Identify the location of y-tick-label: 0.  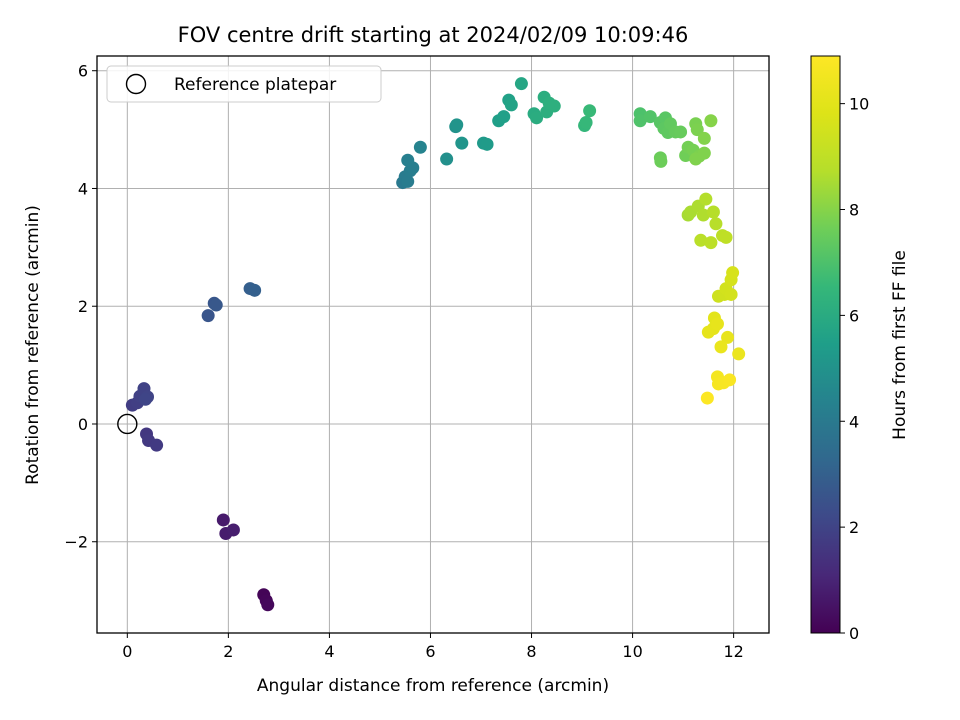
(83, 424).